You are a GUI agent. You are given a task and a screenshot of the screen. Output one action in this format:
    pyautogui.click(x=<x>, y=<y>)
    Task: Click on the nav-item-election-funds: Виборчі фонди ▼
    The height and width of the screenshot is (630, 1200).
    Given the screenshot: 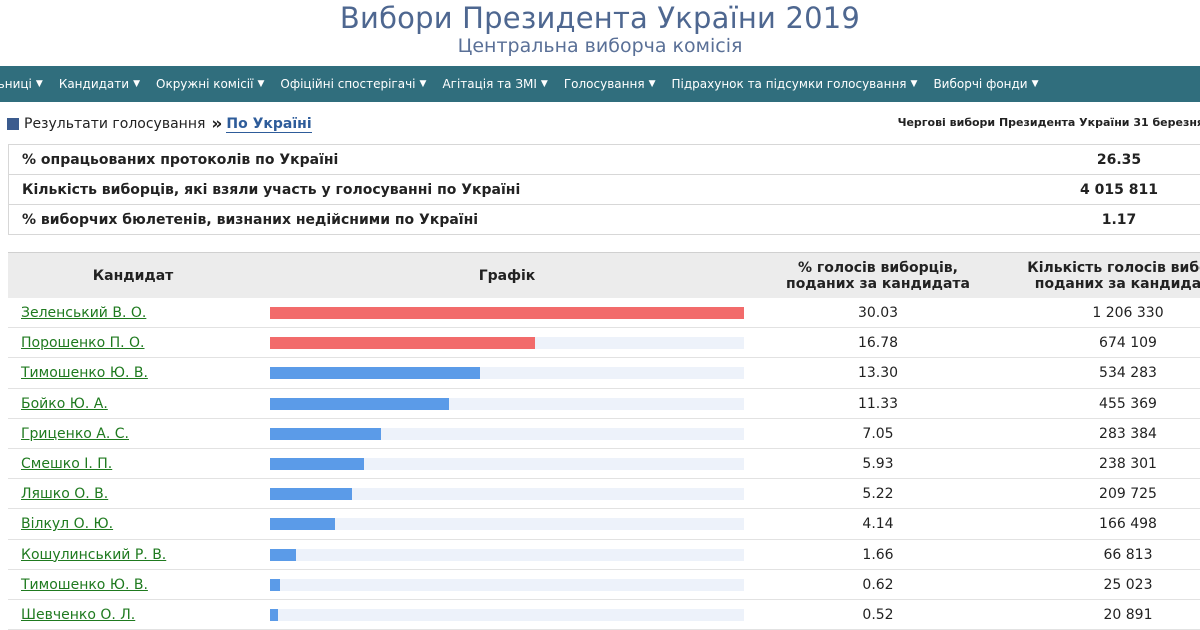 What is the action you would take?
    pyautogui.click(x=985, y=84)
    